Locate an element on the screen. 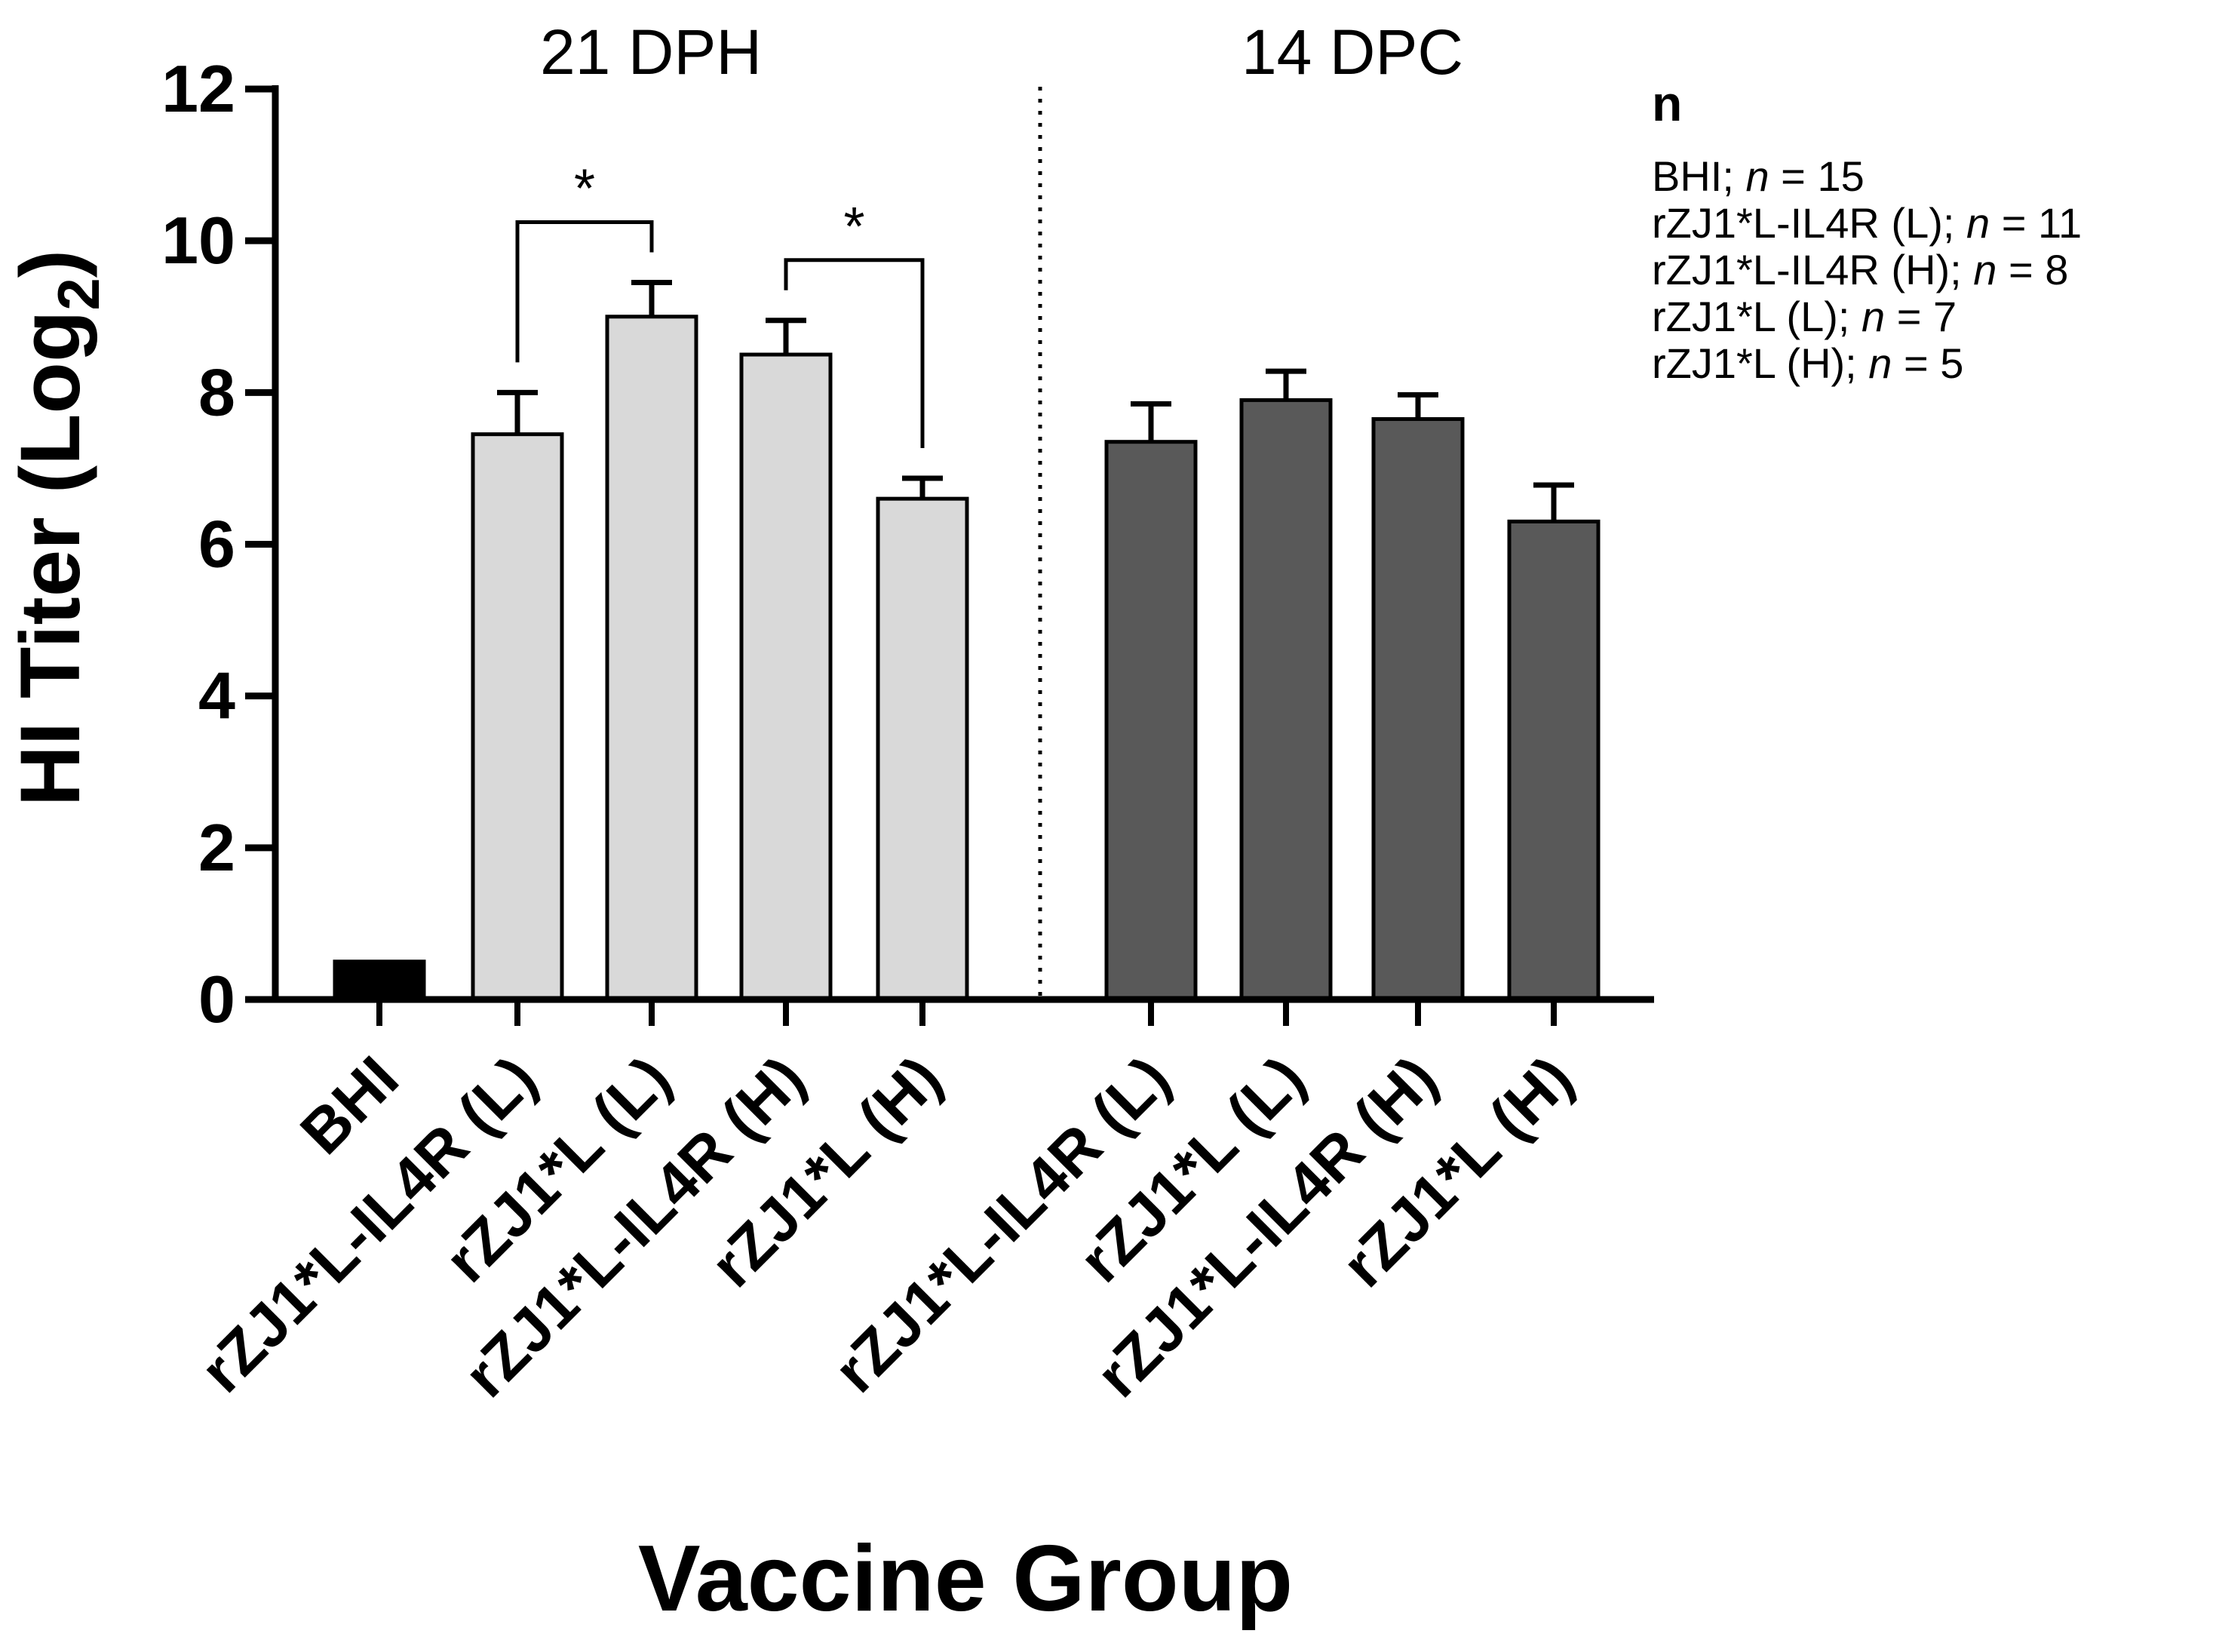  group-label: 14 DPC is located at coordinates (1352, 52).